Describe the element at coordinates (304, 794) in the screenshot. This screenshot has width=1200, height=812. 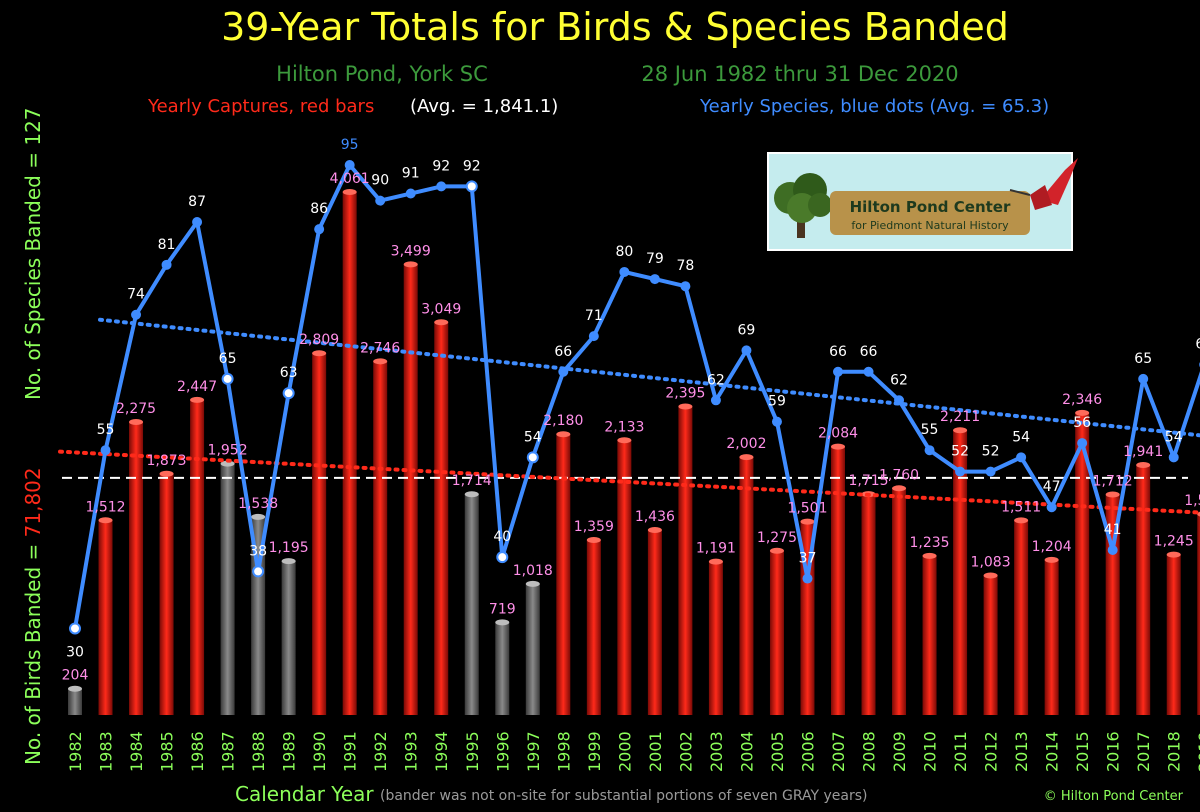
I see `x-axis-label: Calendar Year` at that location.